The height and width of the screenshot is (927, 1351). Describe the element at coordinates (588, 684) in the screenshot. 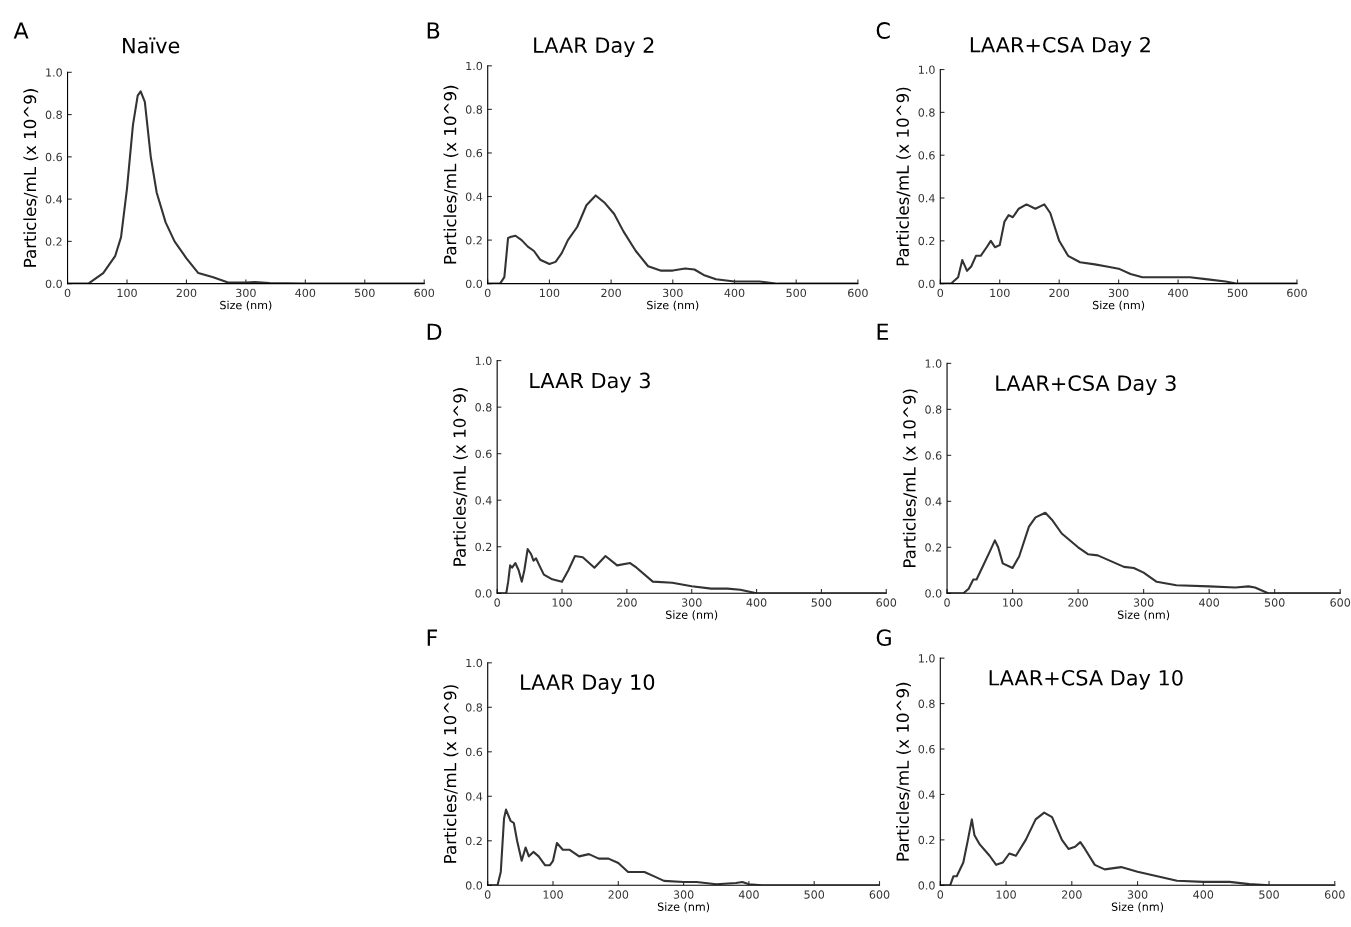

I see `text: LAAR Day 10` at that location.